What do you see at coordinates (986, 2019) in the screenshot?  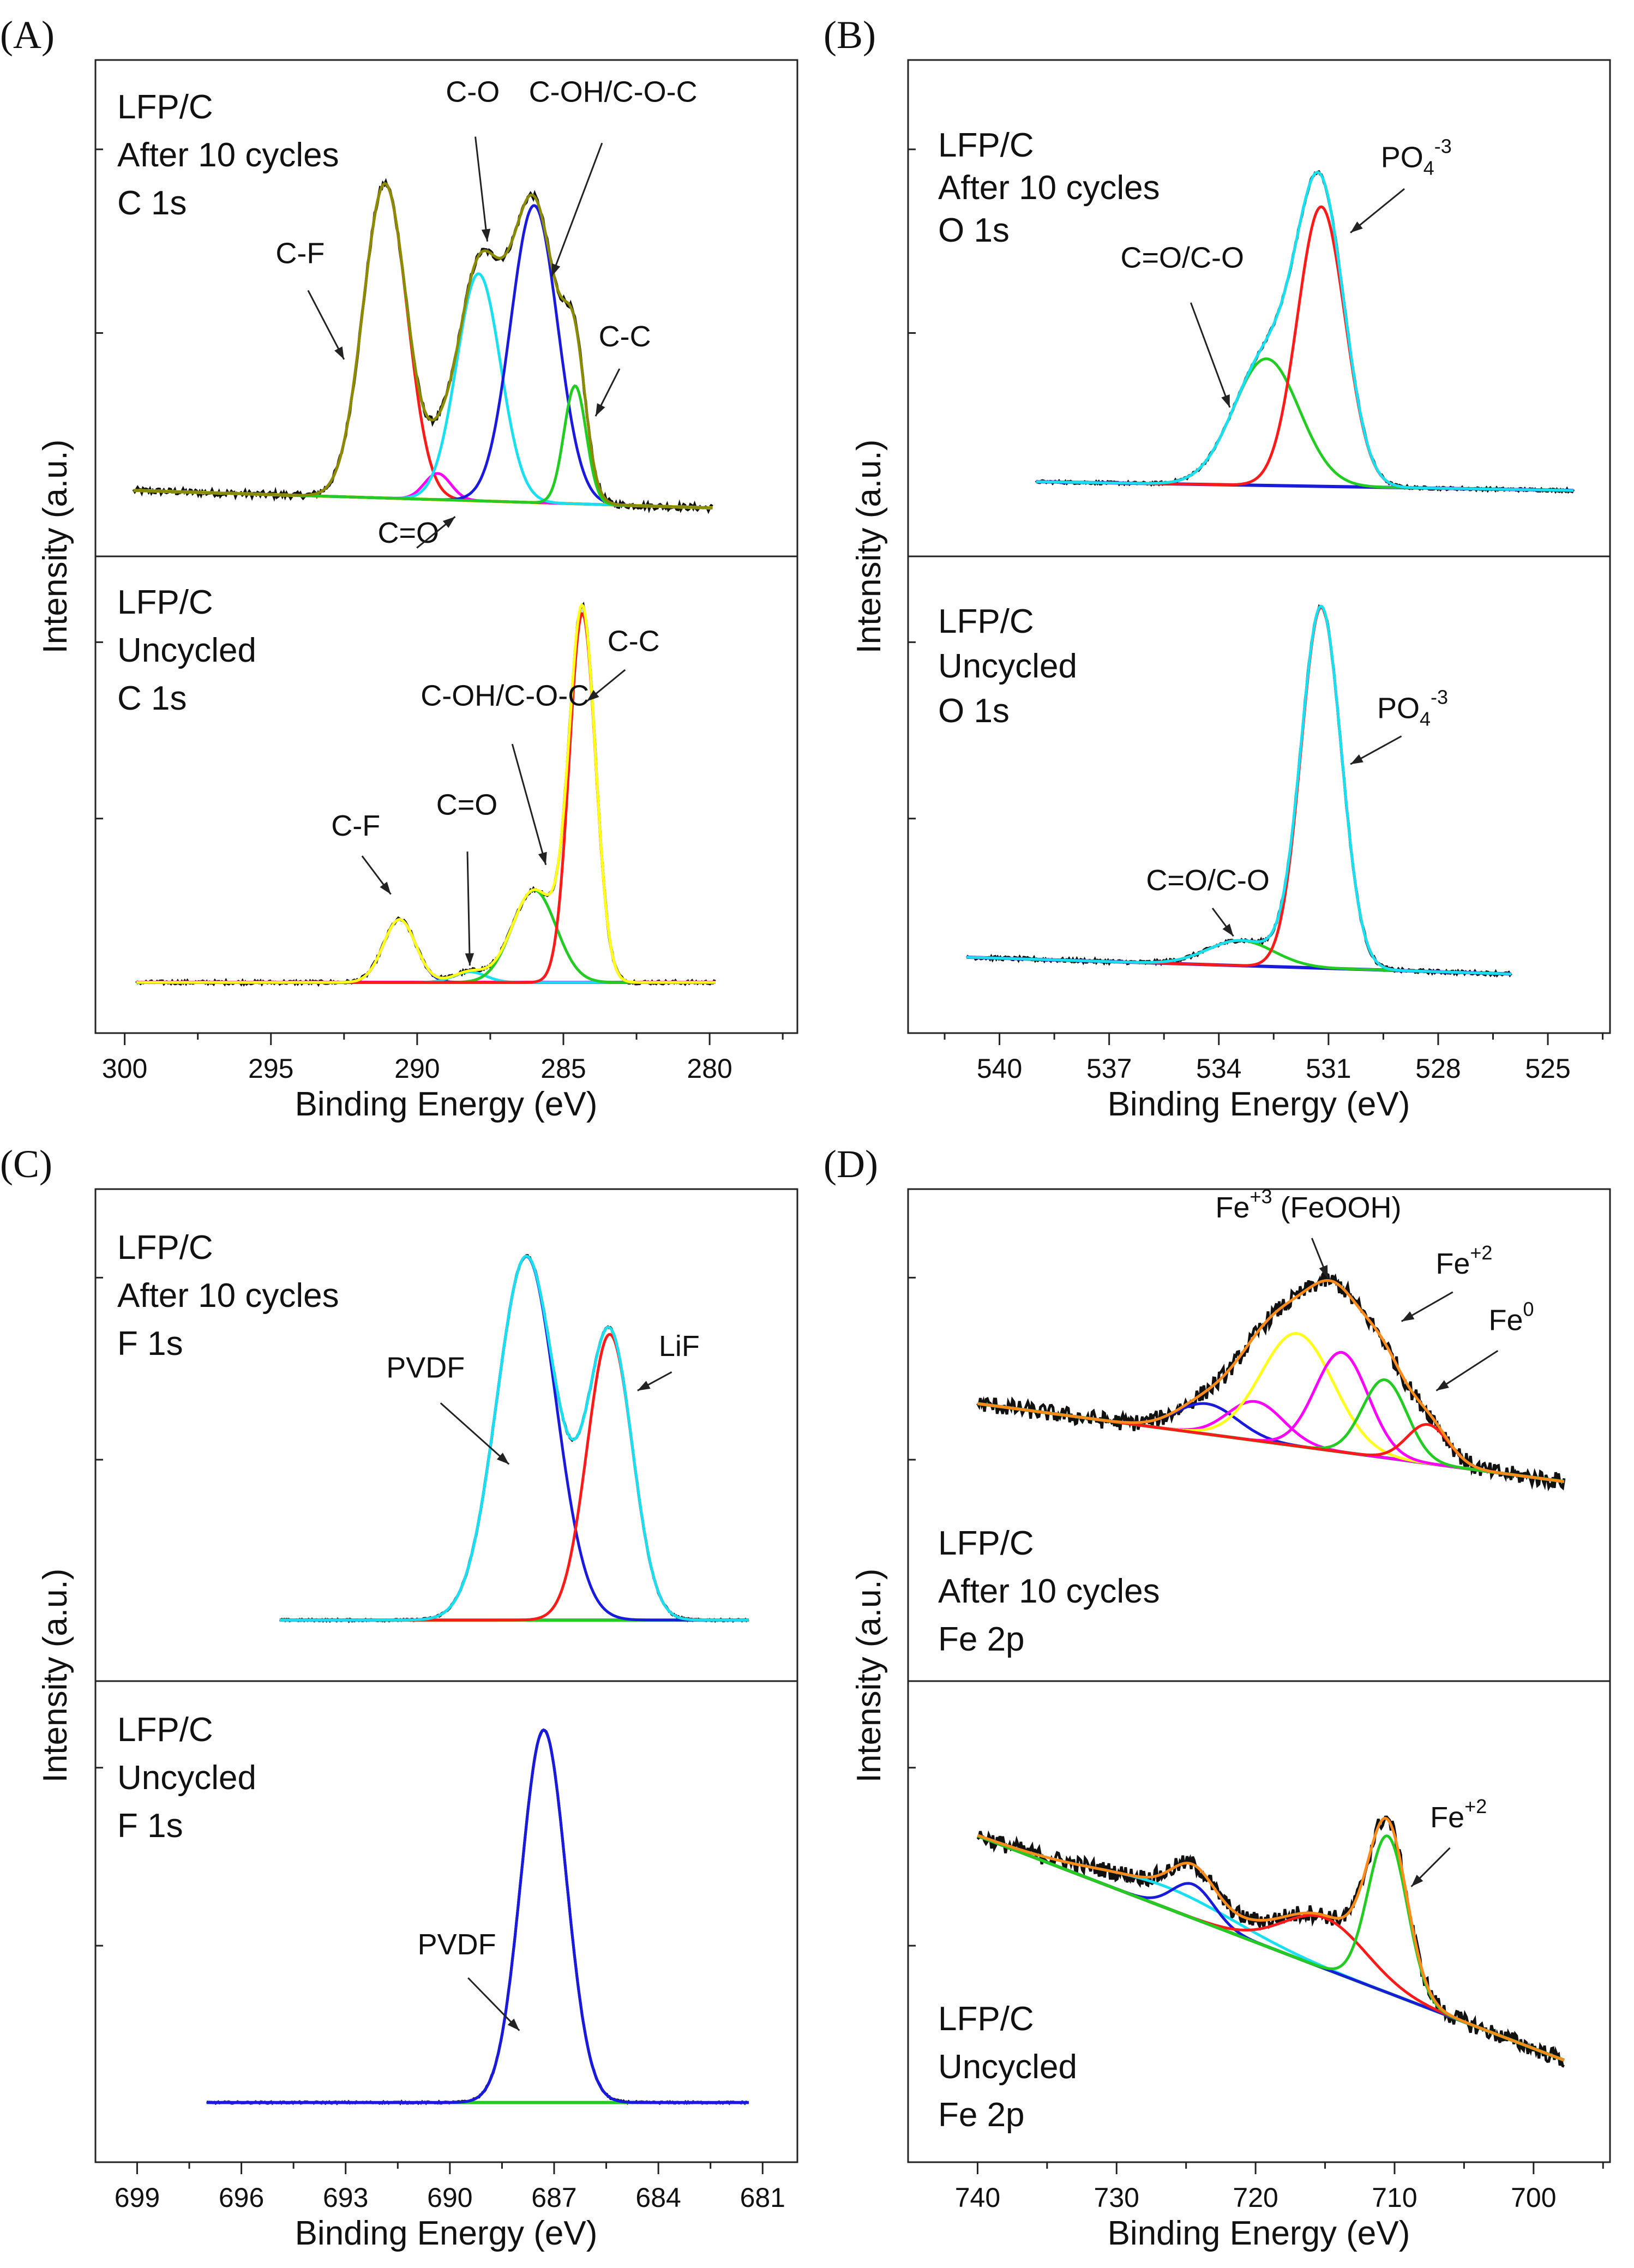 I see `panel-d-unc-line-1: LFP/C` at bounding box center [986, 2019].